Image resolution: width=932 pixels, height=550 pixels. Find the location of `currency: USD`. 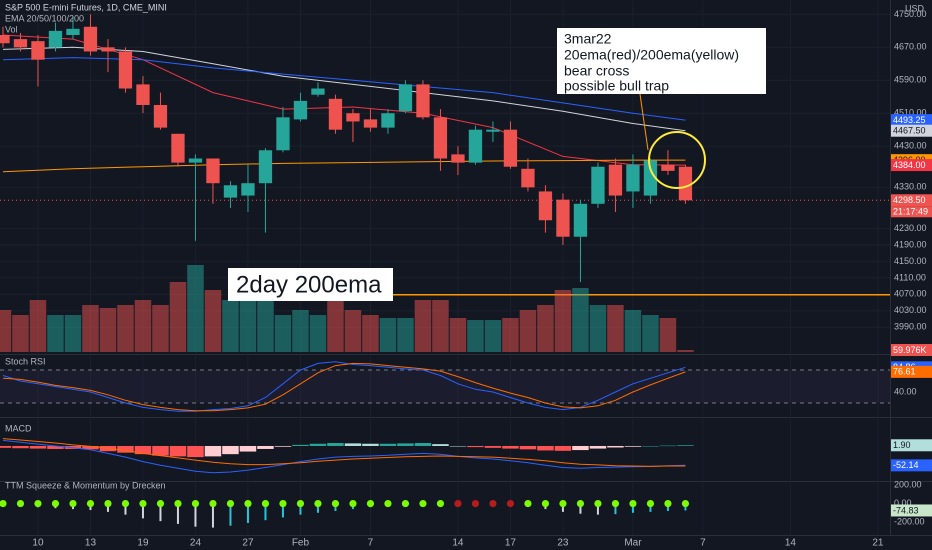

currency: USD is located at coordinates (915, 8).